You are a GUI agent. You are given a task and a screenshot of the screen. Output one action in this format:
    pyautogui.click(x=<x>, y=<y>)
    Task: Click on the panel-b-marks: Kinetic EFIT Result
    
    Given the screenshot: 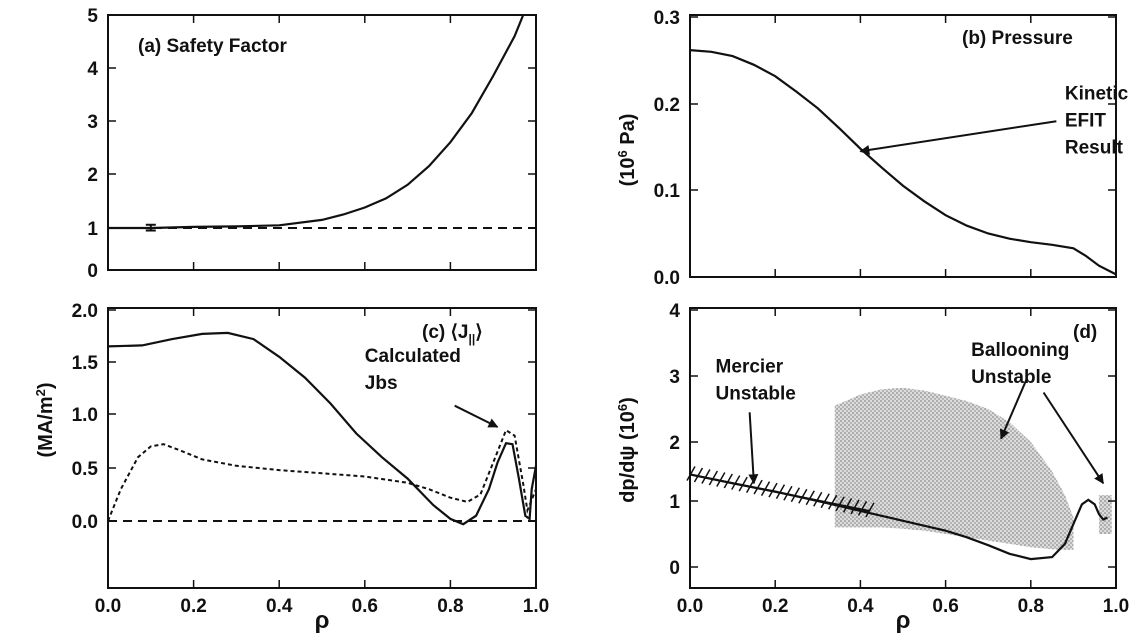 What is the action you would take?
    pyautogui.click(x=909, y=162)
    